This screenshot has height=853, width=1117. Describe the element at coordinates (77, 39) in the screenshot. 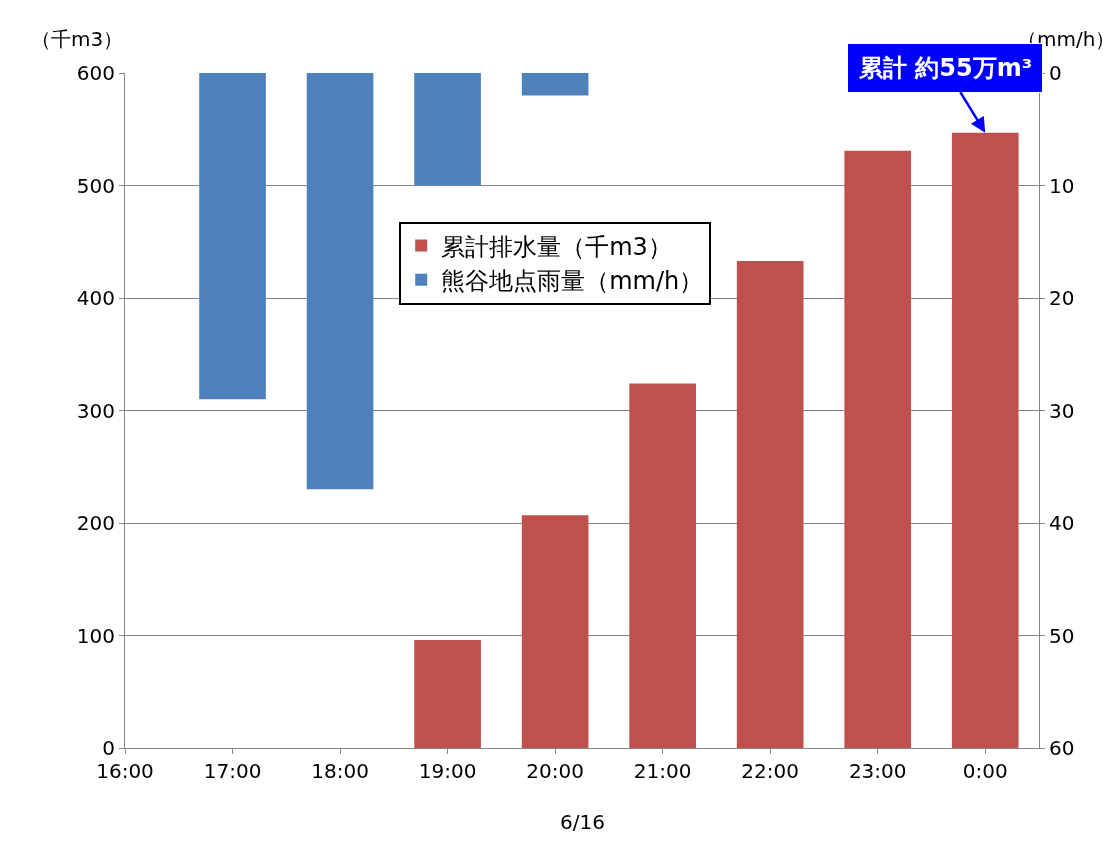

I see `y-axis-title: （千m3）` at that location.